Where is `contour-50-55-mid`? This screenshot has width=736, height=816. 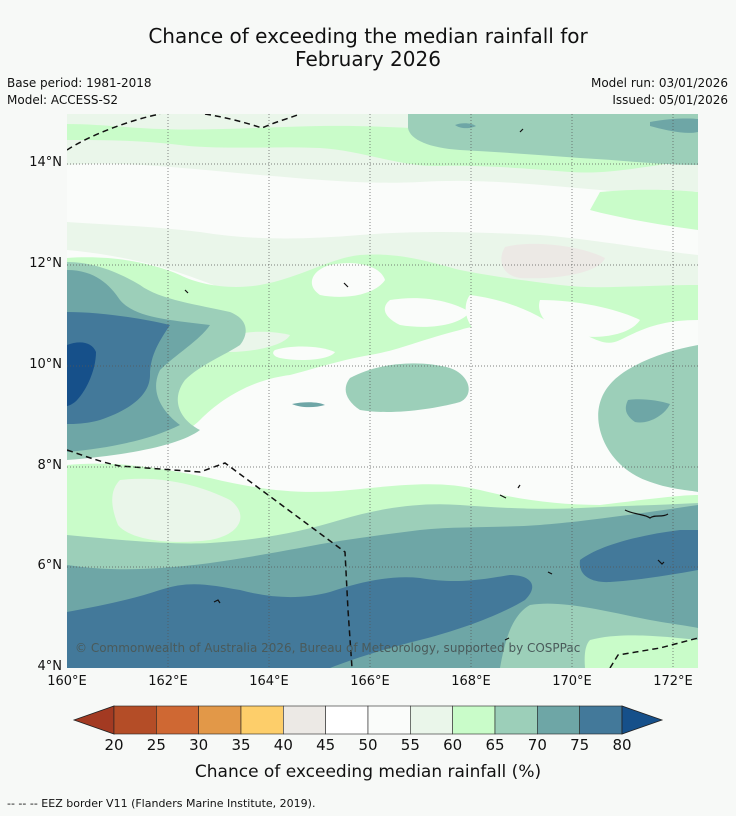 contour-50-55-mid is located at coordinates (348, 280).